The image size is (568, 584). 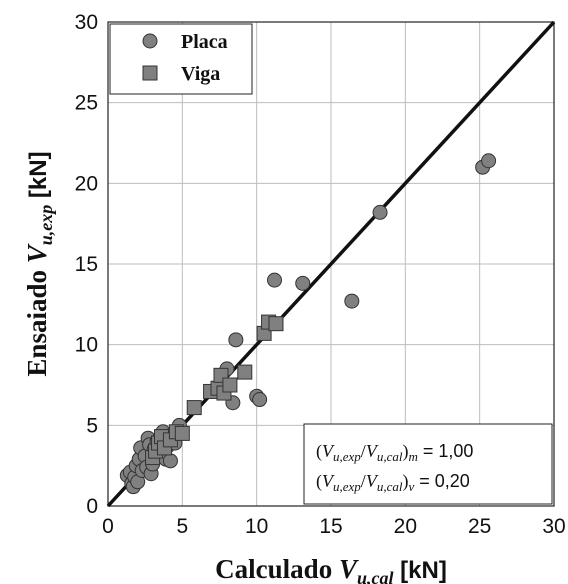 I want to click on x-tick-label: 30, so click(x=553, y=526).